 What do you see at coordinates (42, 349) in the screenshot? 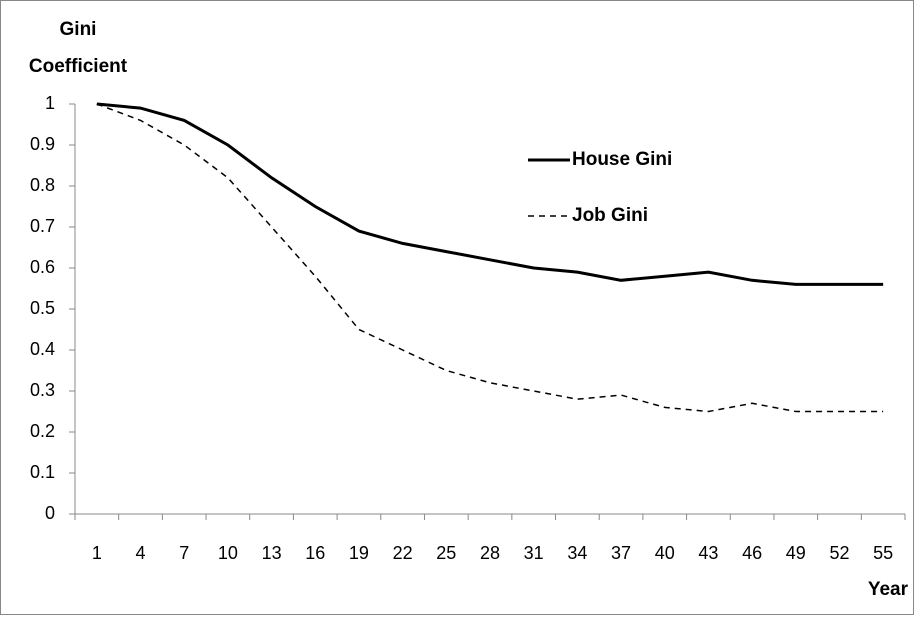
I see `y-tick-label: 0.4` at bounding box center [42, 349].